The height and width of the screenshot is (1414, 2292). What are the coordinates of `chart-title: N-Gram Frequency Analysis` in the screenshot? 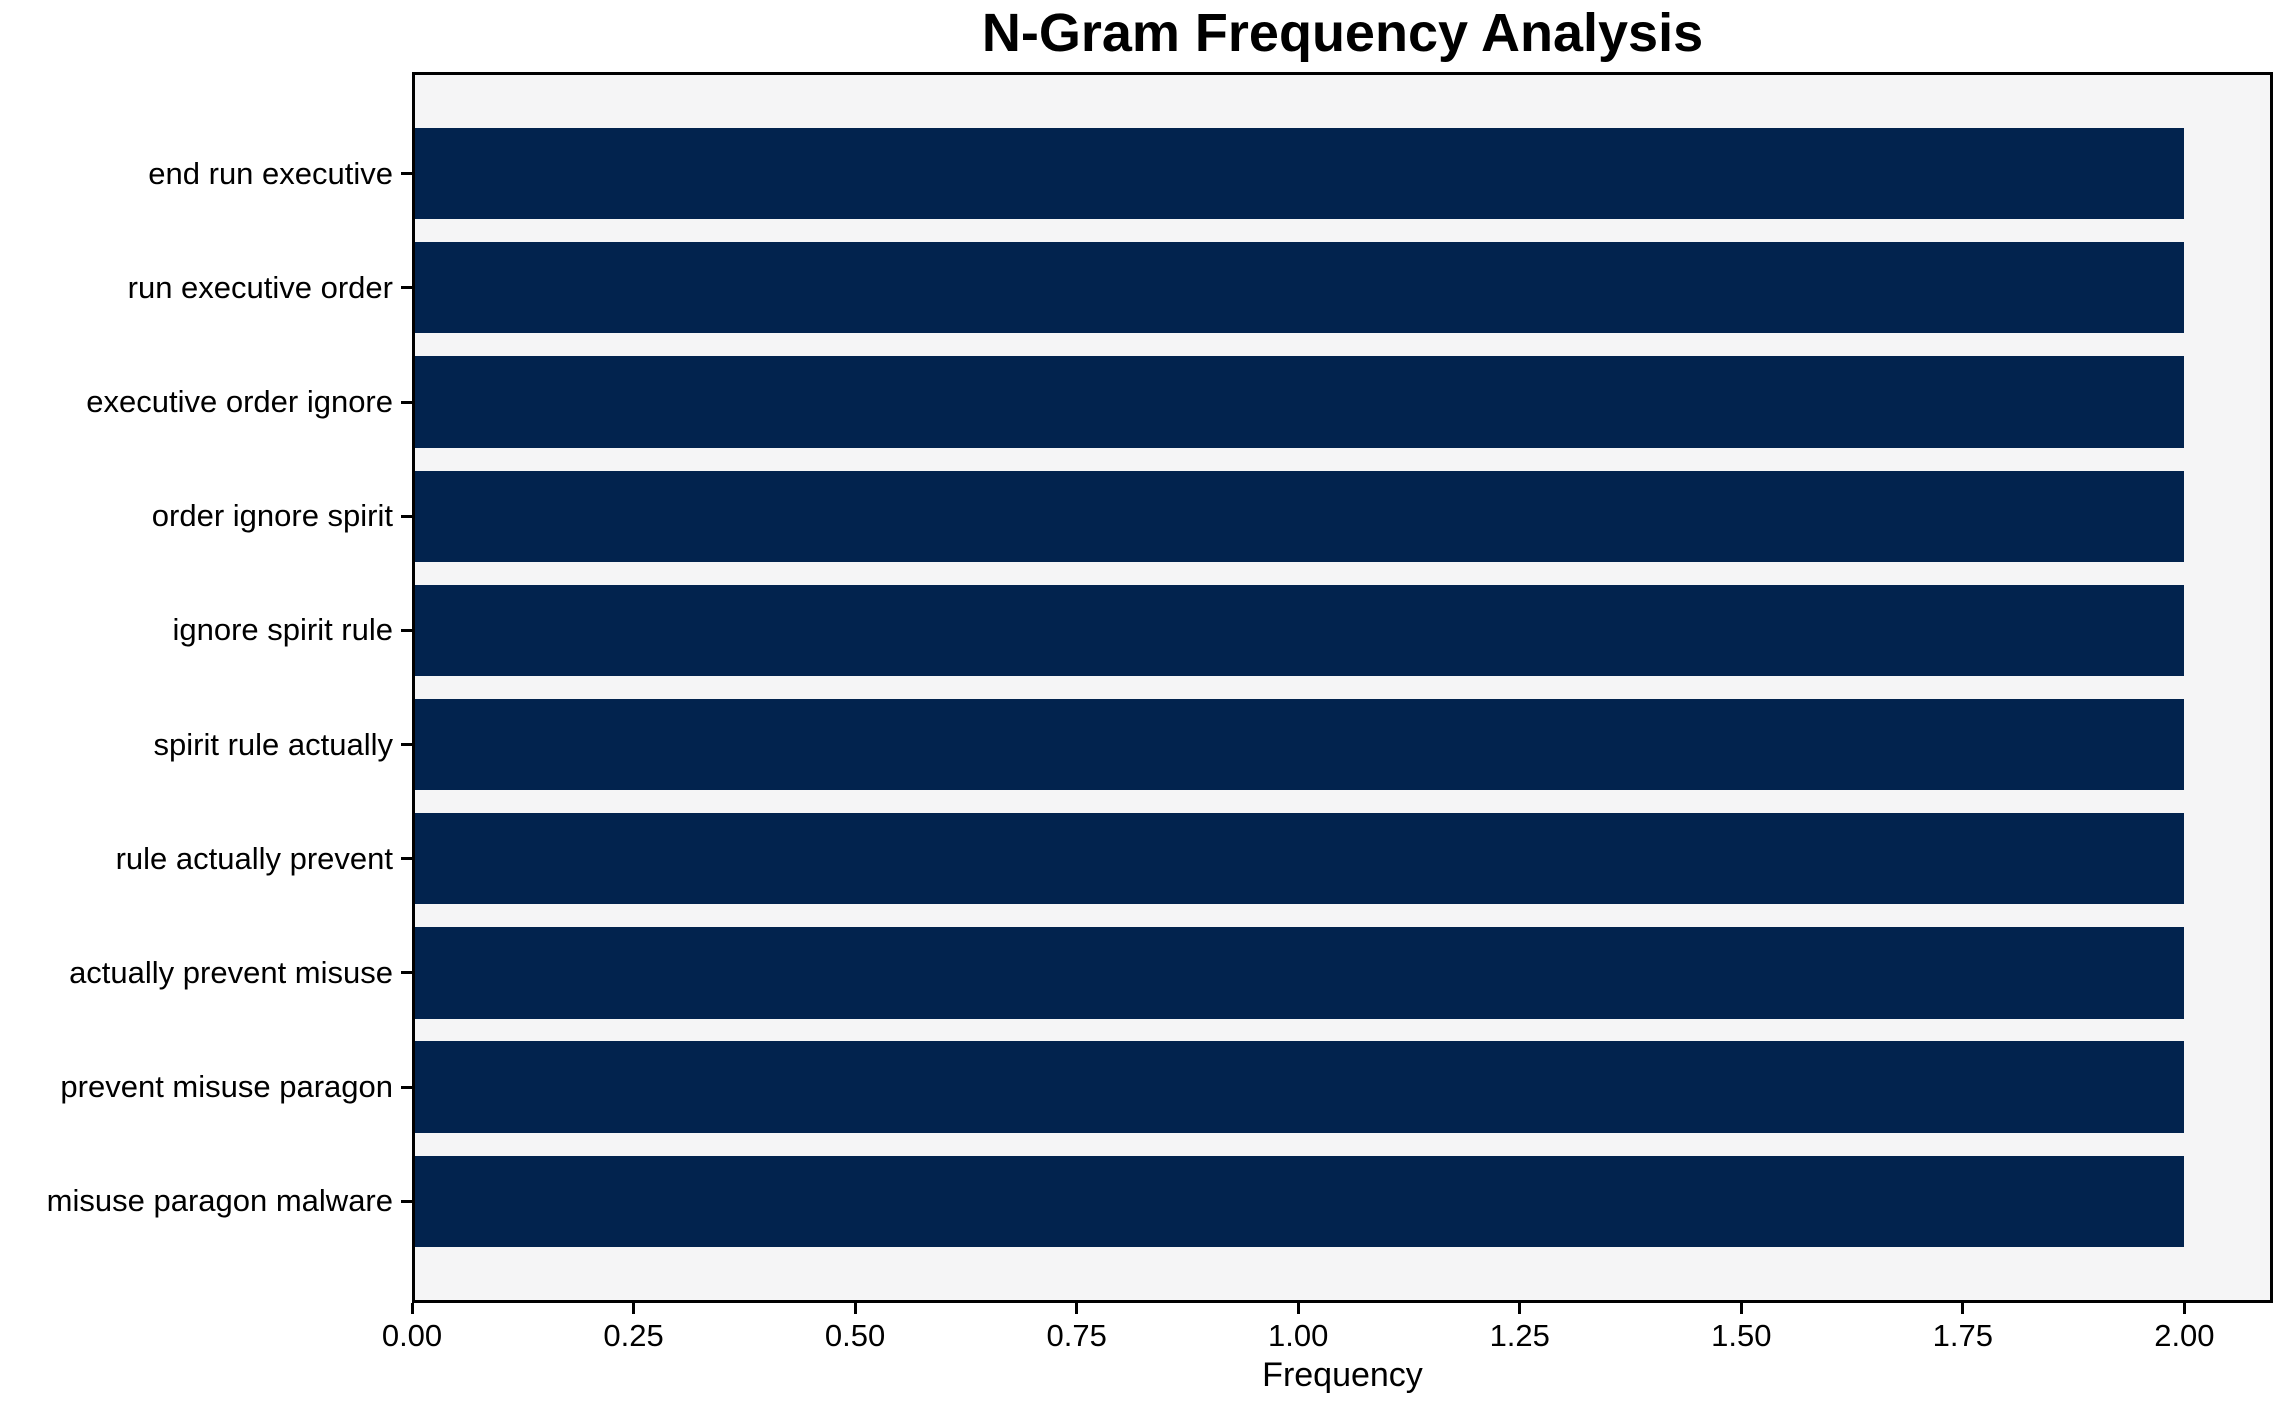 It's located at (1342, 33).